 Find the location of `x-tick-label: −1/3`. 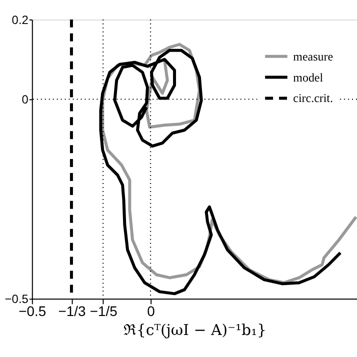

x-tick-label: −1/3 is located at coordinates (72, 311).